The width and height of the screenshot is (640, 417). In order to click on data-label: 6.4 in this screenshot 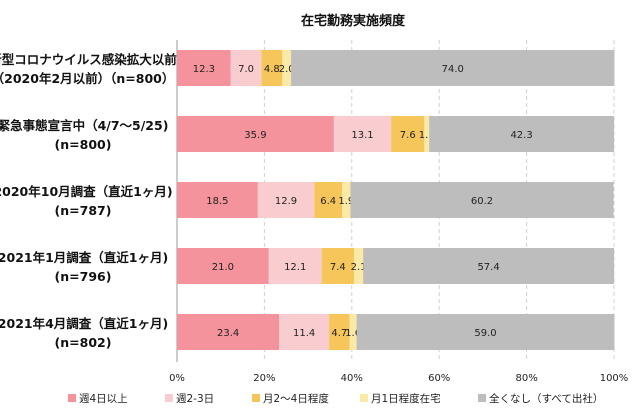, I will do `click(328, 201)`.